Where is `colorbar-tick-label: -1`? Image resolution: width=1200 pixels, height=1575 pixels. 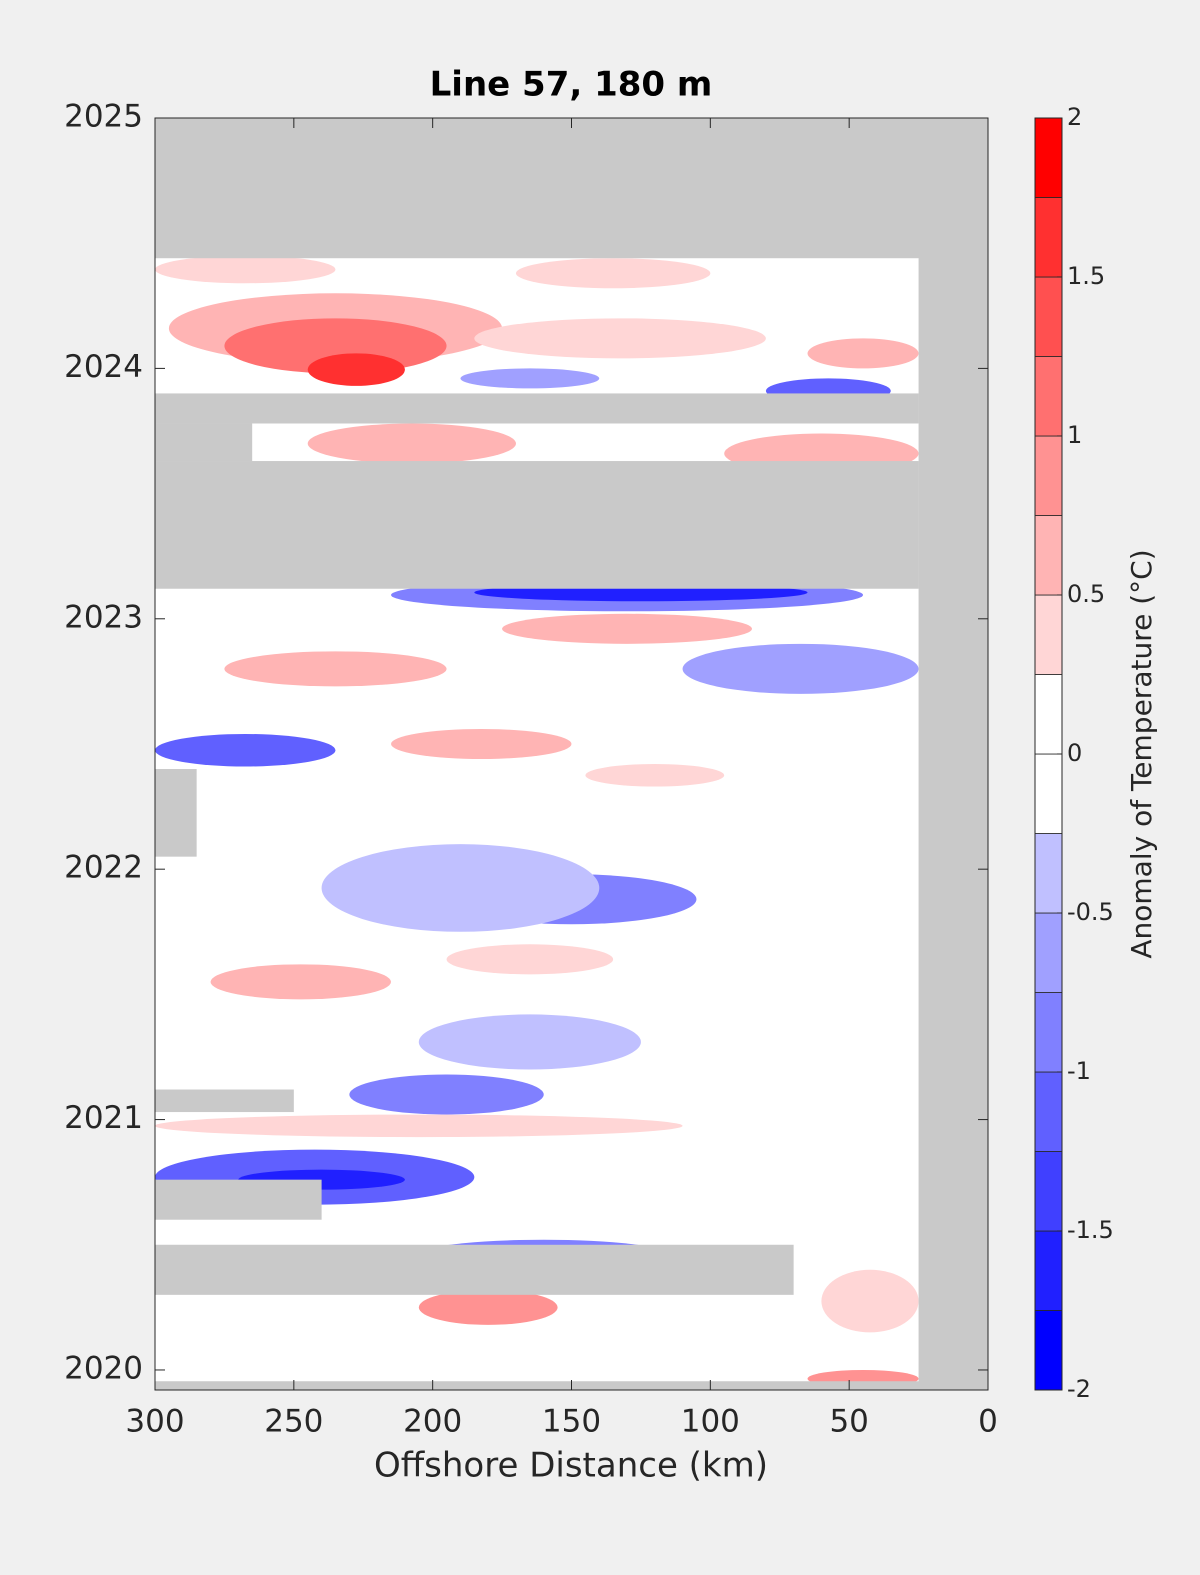
colorbar-tick-label: -1 is located at coordinates (1079, 1071).